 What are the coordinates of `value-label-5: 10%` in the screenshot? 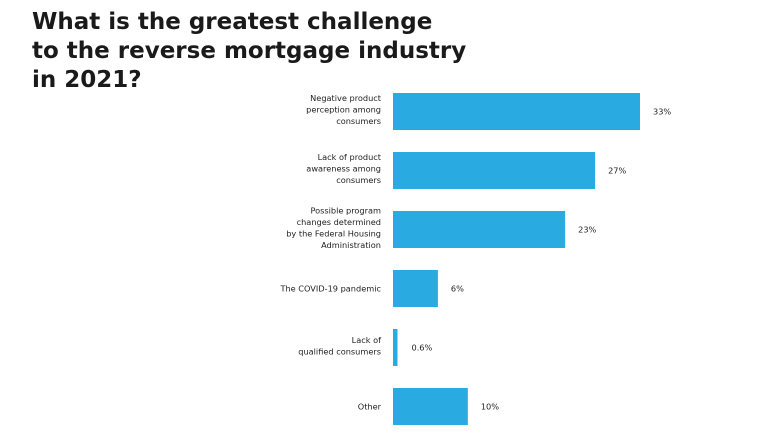 It's located at (490, 407).